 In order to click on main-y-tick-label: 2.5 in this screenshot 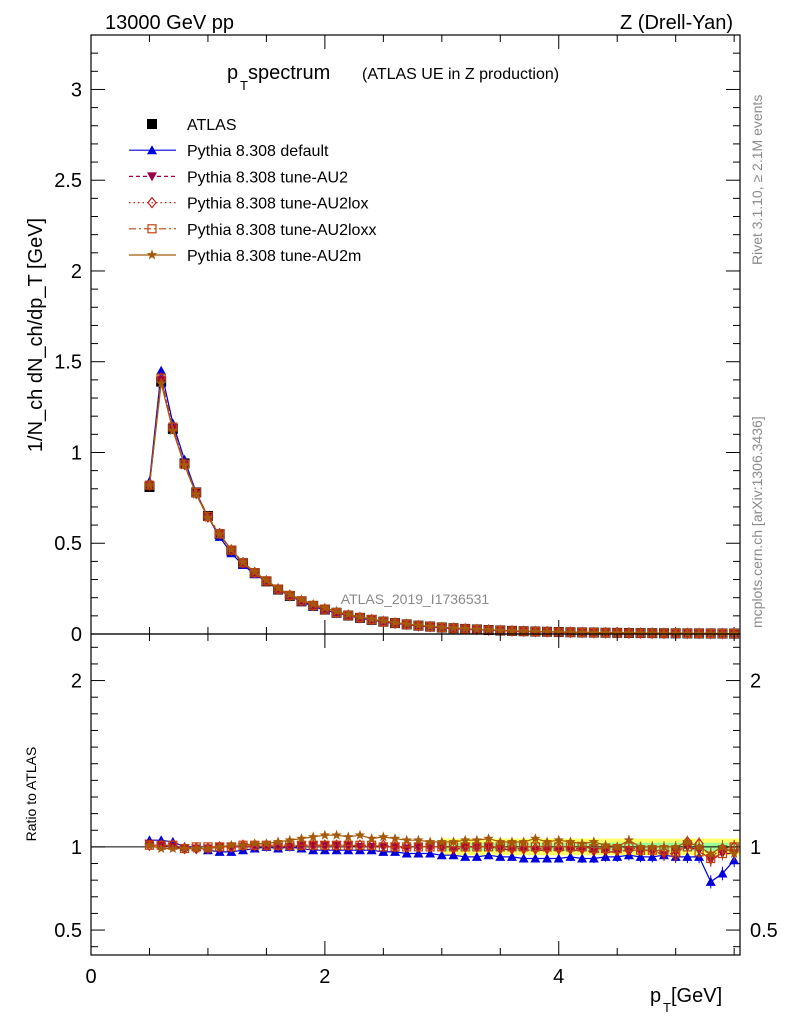, I will do `click(68, 181)`.